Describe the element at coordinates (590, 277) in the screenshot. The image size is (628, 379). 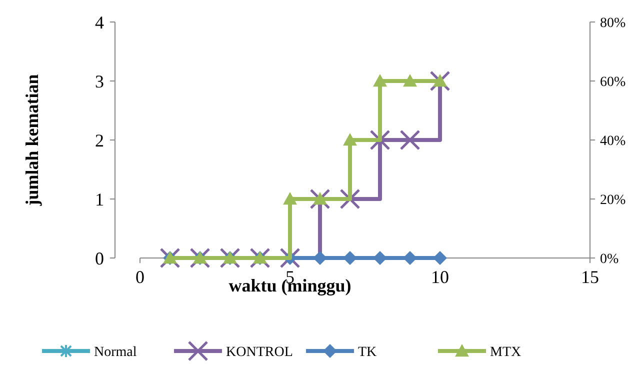
I see `x-tick-label: 15` at that location.